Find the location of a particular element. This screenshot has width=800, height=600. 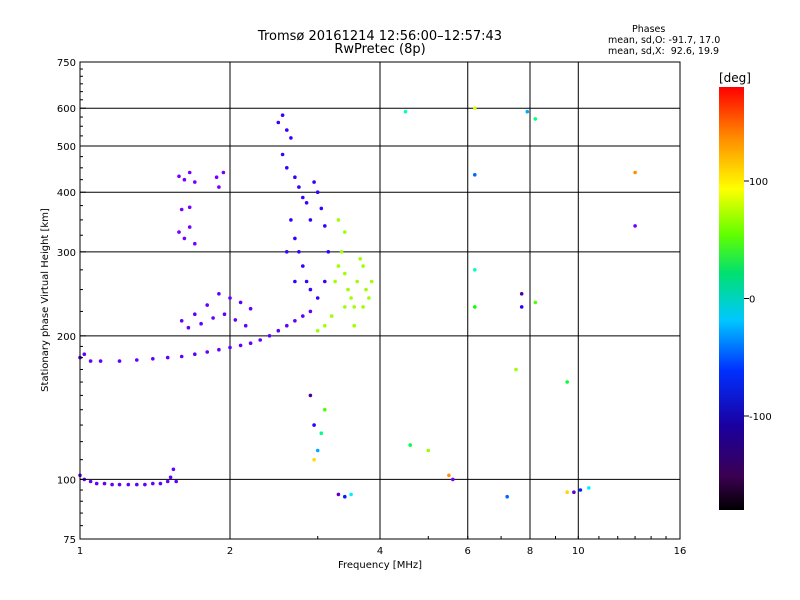

x-tick-label: 6 is located at coordinates (468, 551).